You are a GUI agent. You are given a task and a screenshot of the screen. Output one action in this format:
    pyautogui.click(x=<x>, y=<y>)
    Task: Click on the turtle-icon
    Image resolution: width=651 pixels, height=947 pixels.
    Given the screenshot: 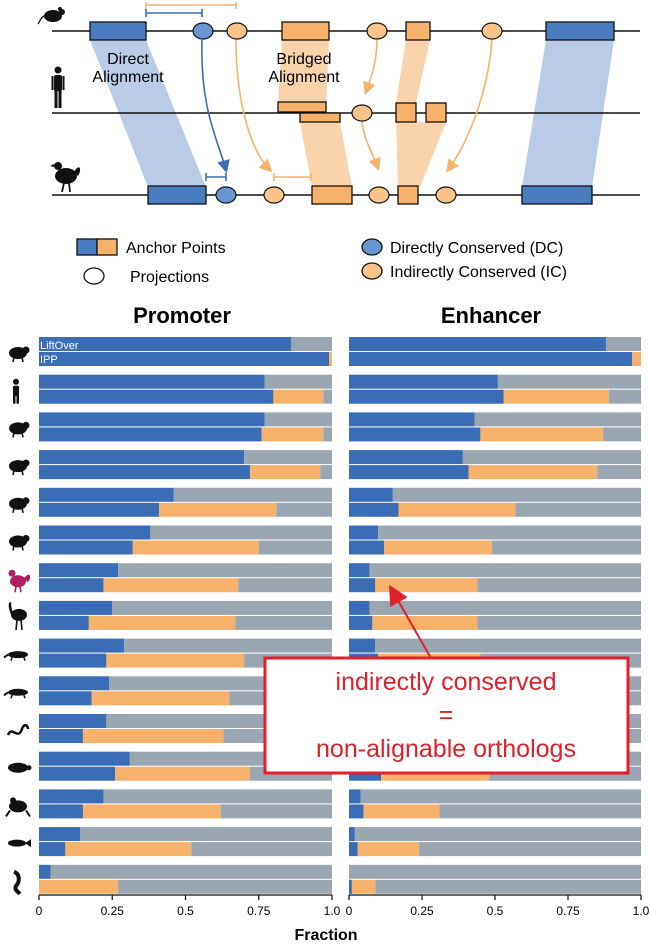 What is the action you would take?
    pyautogui.click(x=20, y=767)
    